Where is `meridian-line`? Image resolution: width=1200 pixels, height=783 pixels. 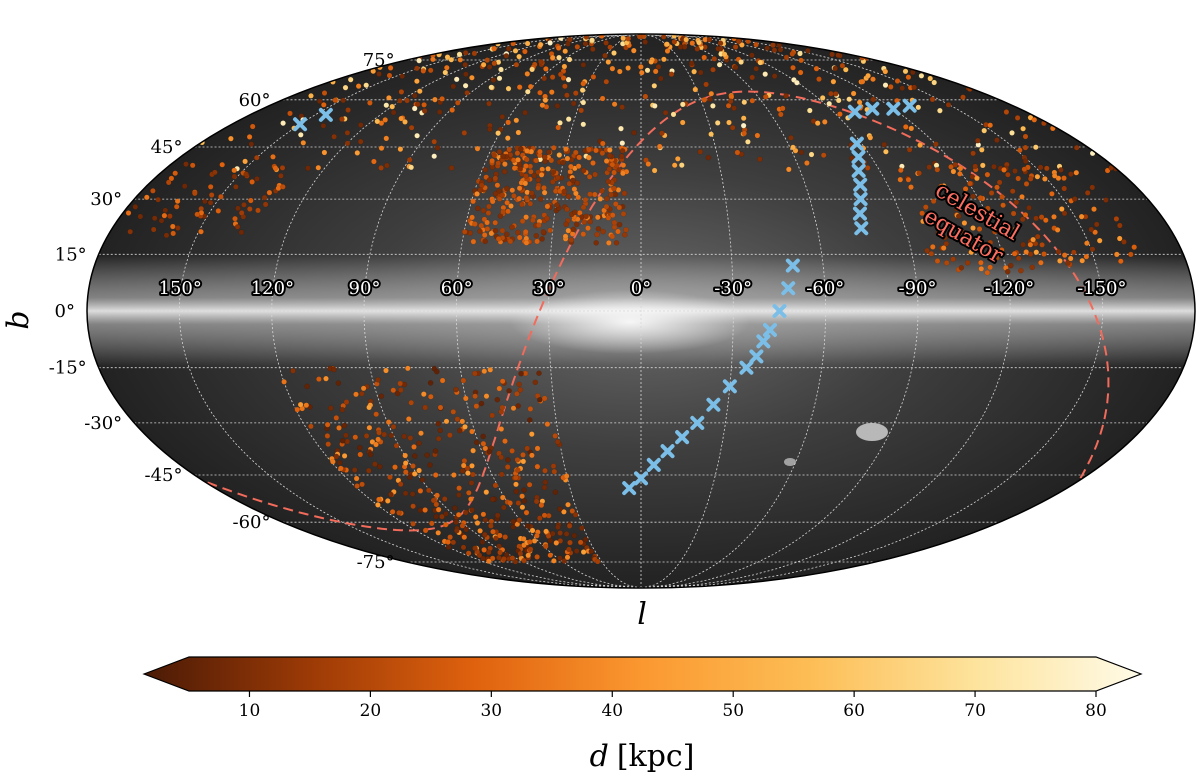
meridian-line is located at coordinates (733, 311).